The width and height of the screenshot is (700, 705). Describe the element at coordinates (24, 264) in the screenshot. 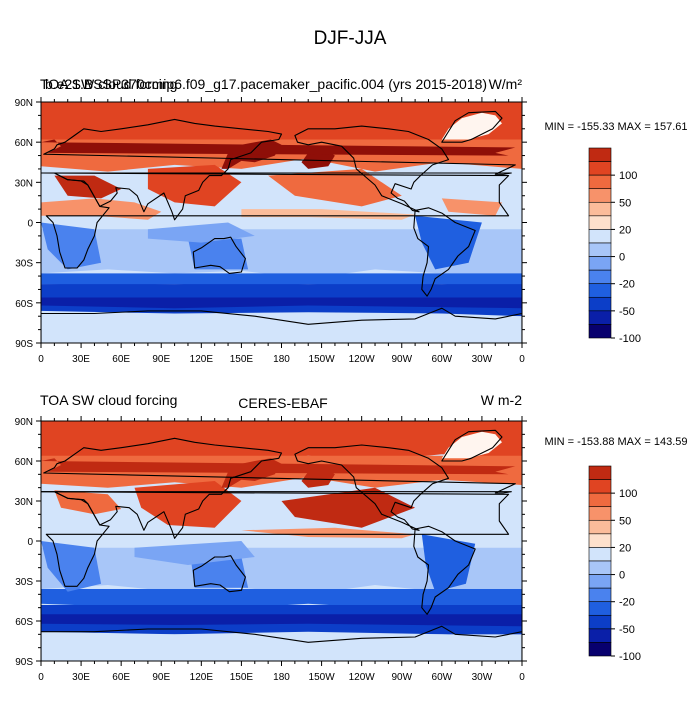

I see `y-tick-label: 30S` at that location.